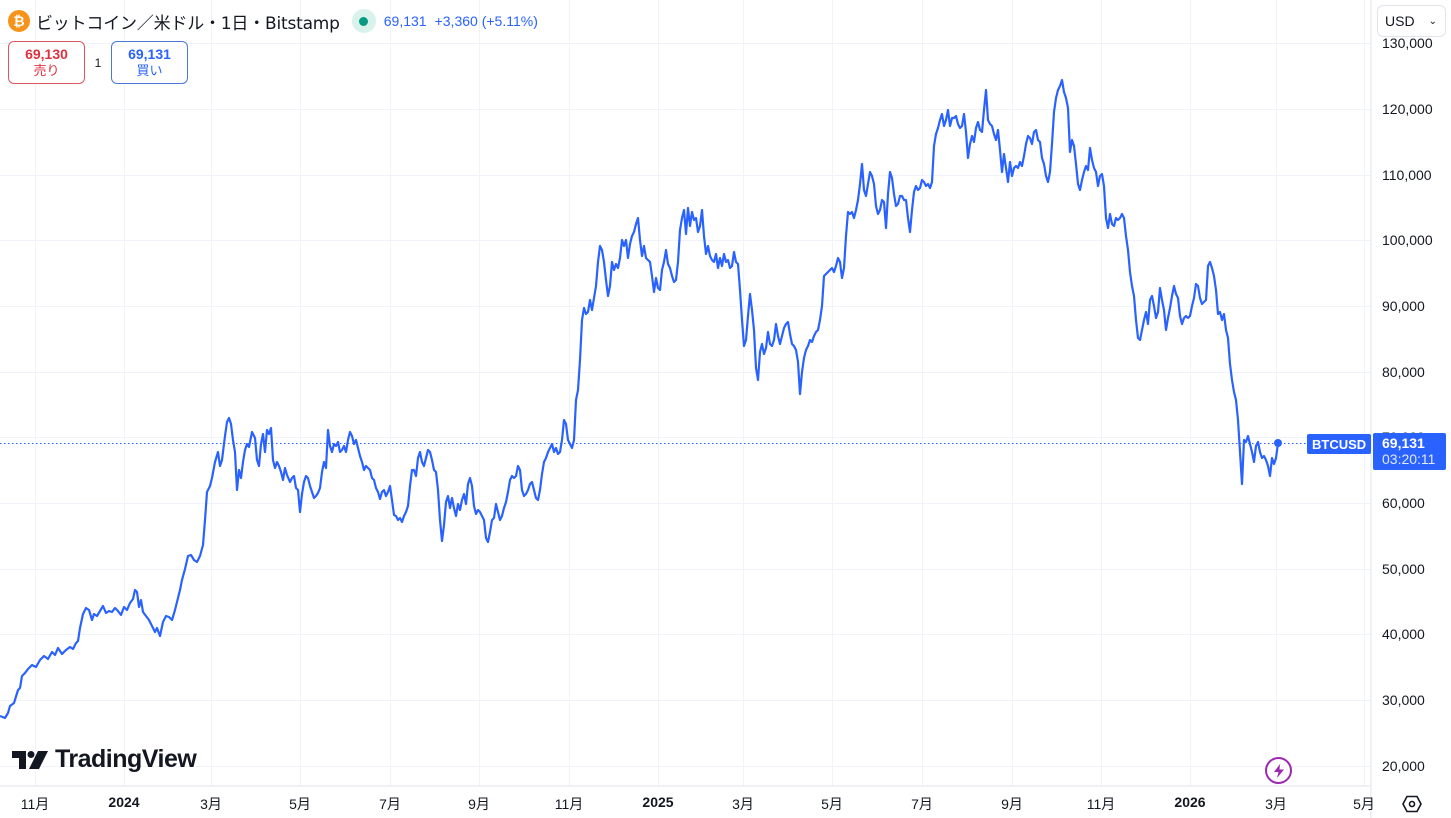 The width and height of the screenshot is (1451, 818). Describe the element at coordinates (46, 70) in the screenshot. I see `sell-label: 売り` at that location.